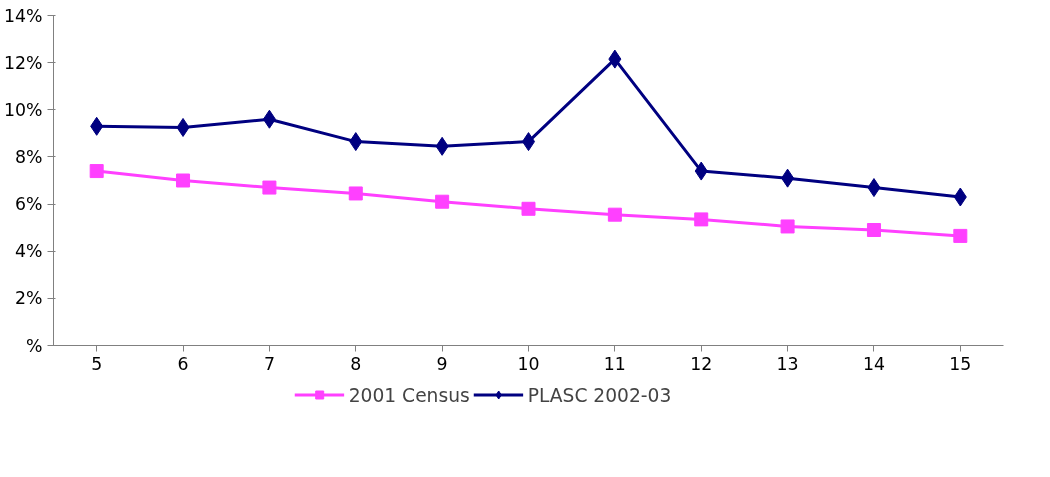  I want to click on y-tick-label: 12%, so click(23, 62).